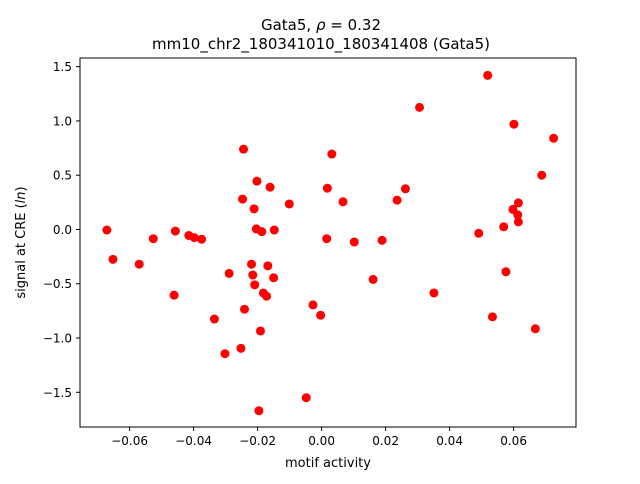 The height and width of the screenshot is (484, 640). Describe the element at coordinates (257, 441) in the screenshot. I see `x-tick-label-2: −0.02` at that location.